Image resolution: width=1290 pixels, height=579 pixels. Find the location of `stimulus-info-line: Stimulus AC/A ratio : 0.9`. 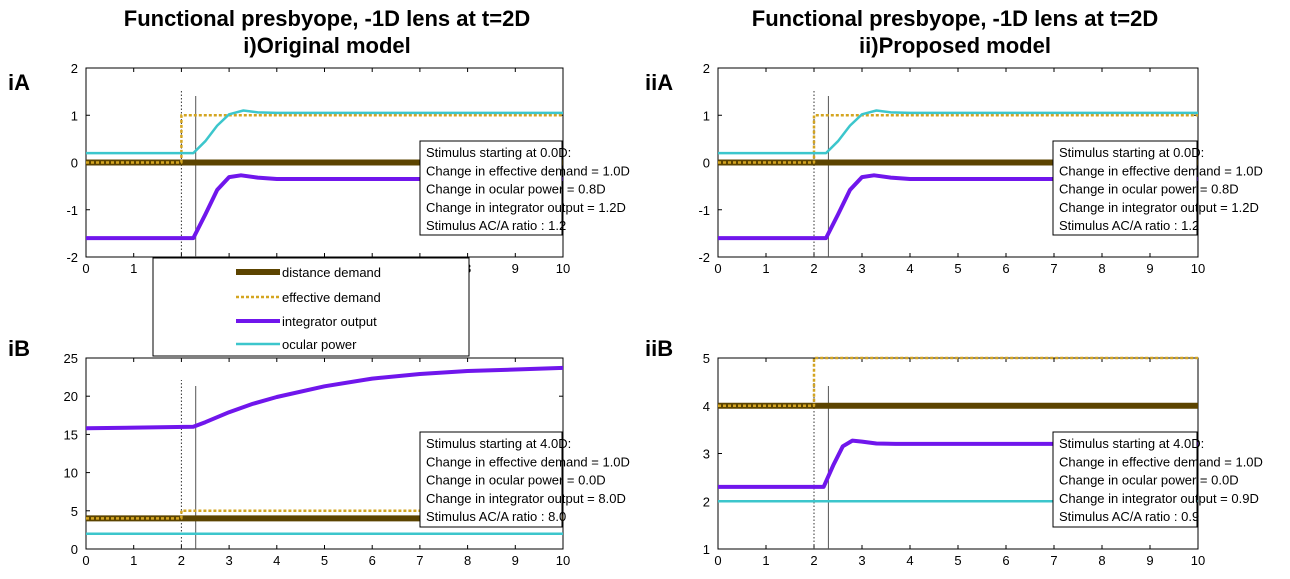

stimulus-info-line: Stimulus AC/A ratio : 0.9 is located at coordinates (1129, 516).